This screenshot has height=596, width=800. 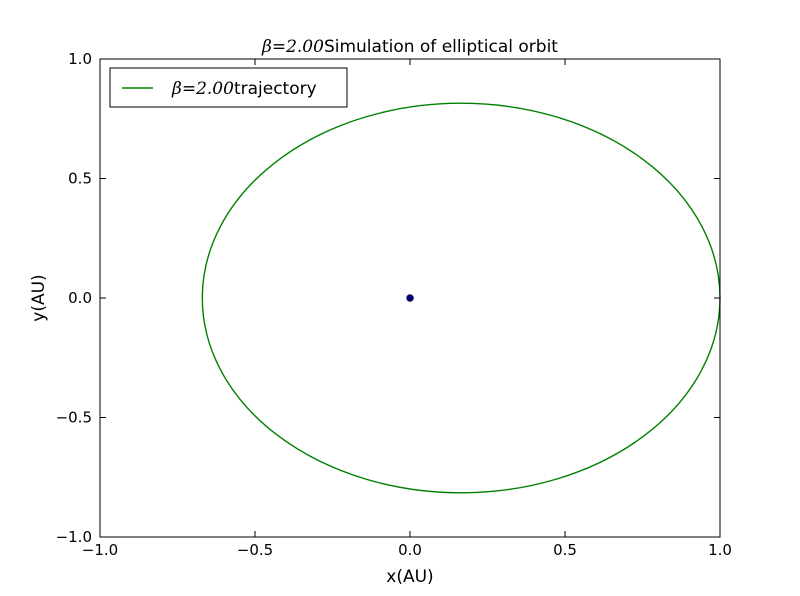 I want to click on legend: β=2.00trajectory, so click(x=228, y=87).